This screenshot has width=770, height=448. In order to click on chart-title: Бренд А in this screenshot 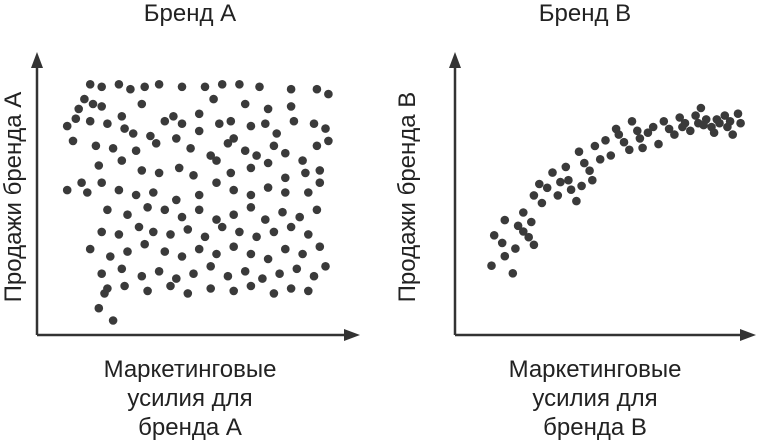, I will do `click(190, 13)`.